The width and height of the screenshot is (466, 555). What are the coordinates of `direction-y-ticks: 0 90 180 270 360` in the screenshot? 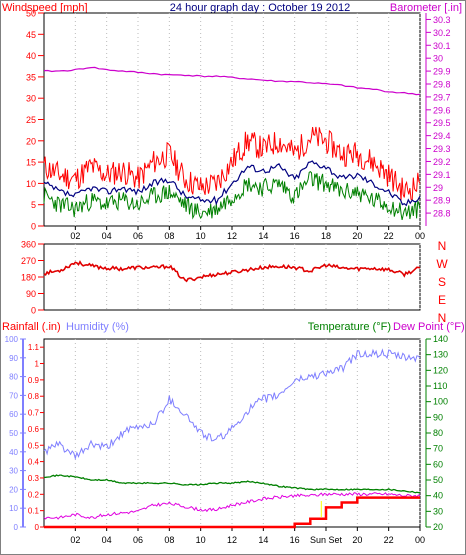 It's located at (32, 278).